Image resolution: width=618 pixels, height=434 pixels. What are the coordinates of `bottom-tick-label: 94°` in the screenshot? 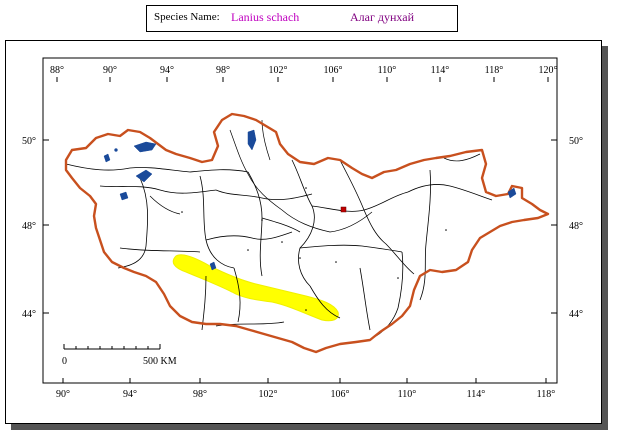 It's located at (130, 394).